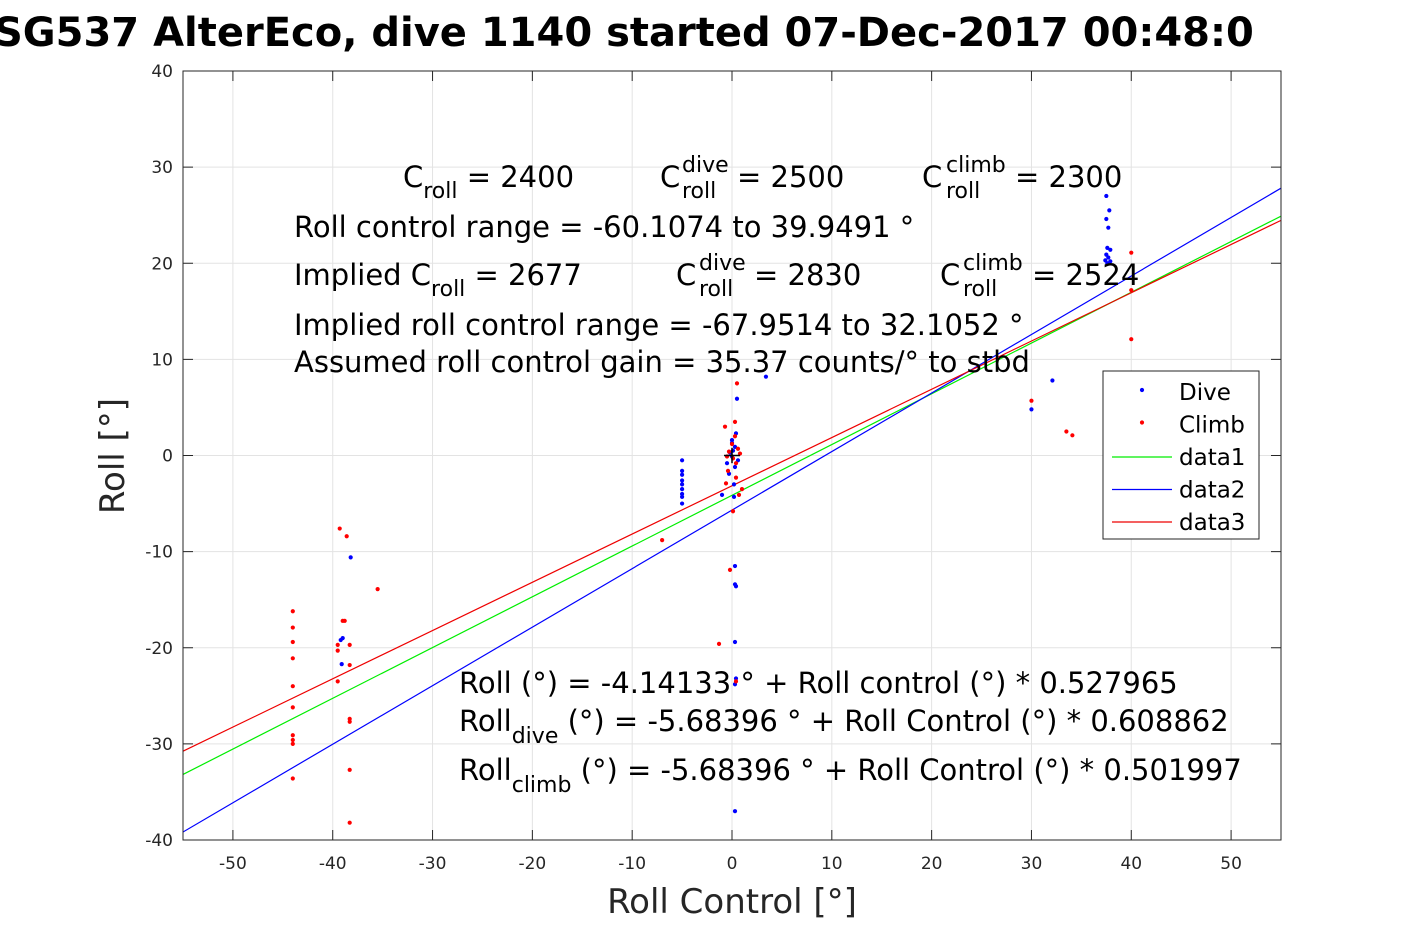 The width and height of the screenshot is (1417, 945). Describe the element at coordinates (1212, 523) in the screenshot. I see `legend-label-data3: data3` at that location.